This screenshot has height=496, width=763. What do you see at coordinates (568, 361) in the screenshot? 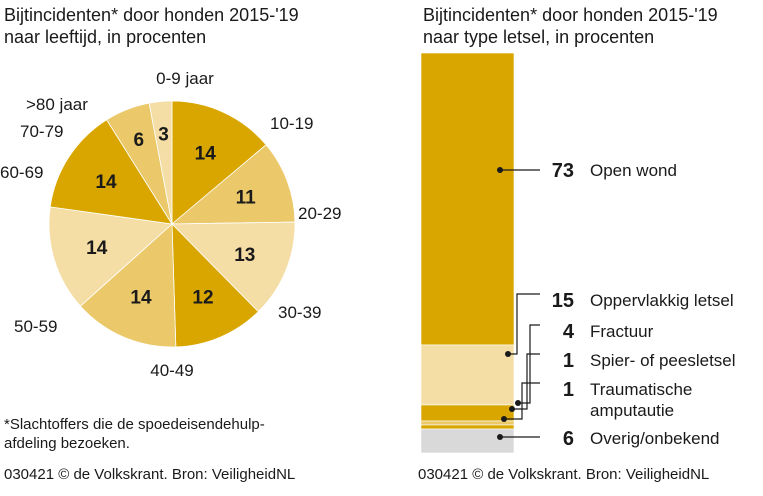
I see `bar-value-label-4: 1` at bounding box center [568, 361].